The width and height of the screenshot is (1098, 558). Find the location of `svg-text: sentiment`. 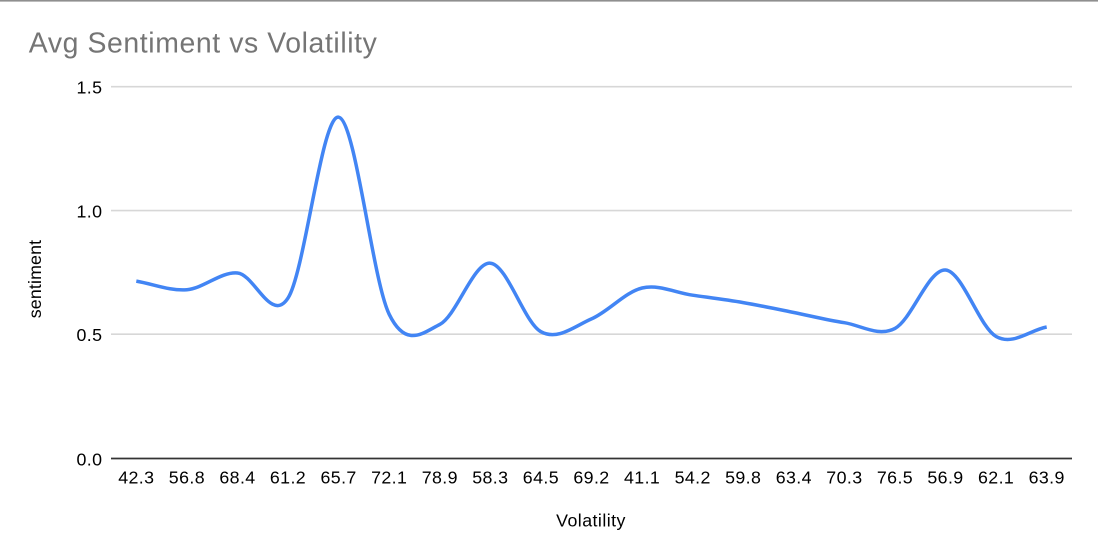

svg-text: sentiment is located at coordinates (35, 279).